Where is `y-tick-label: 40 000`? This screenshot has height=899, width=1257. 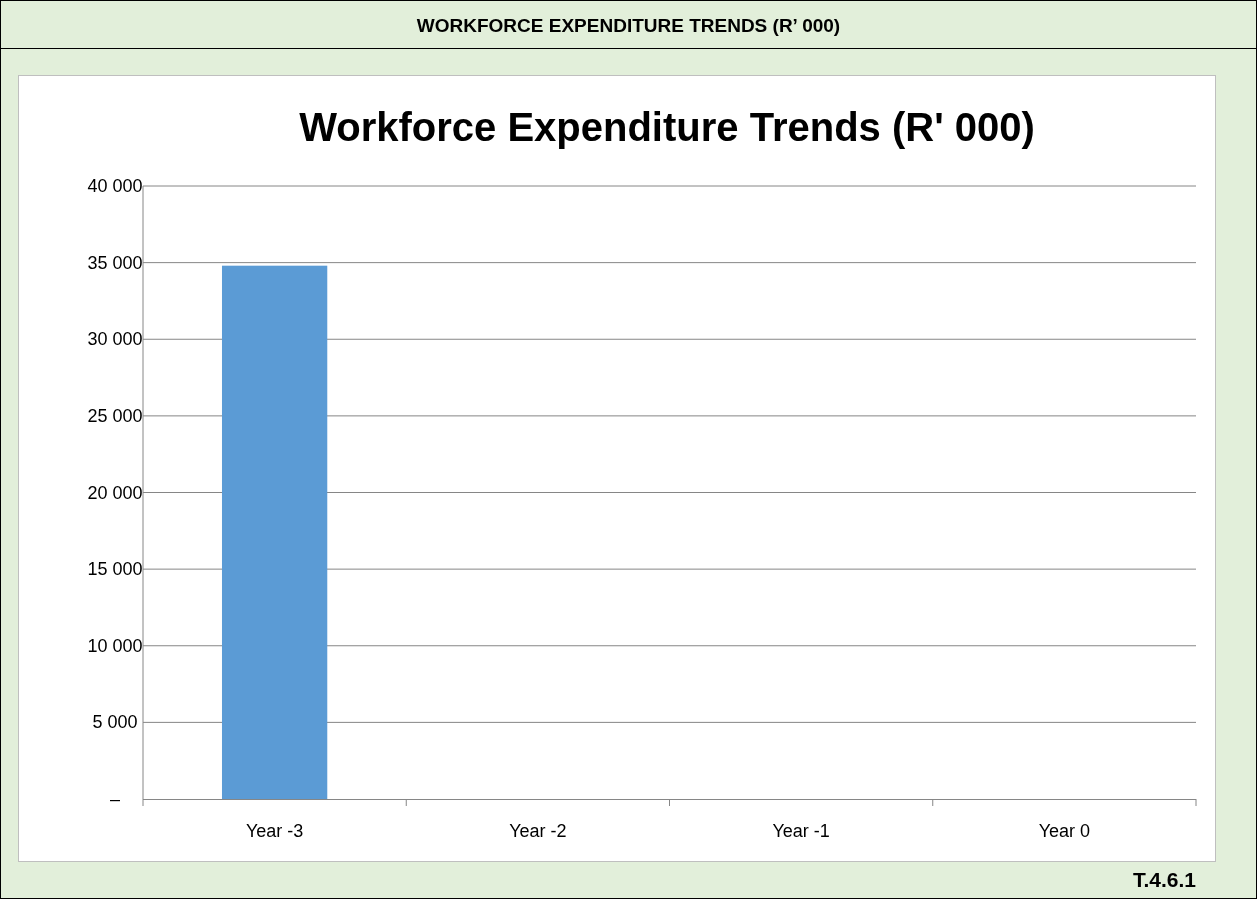
y-tick-label: 40 000 is located at coordinates (115, 186).